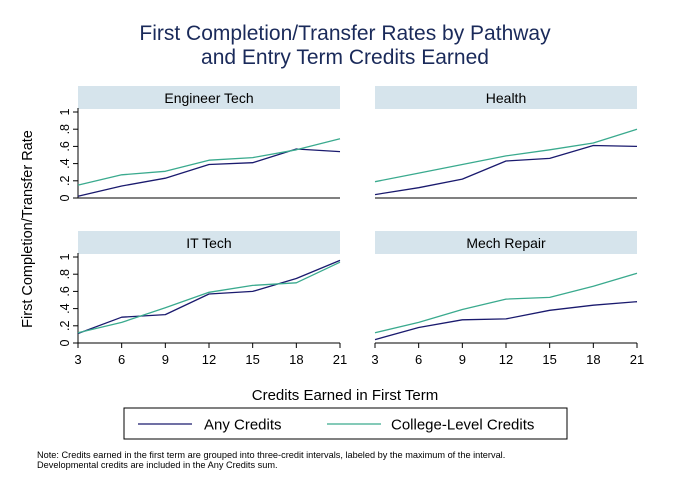  What do you see at coordinates (359, 355) in the screenshot?
I see `x-axis-ticks: 3 6 9 12 15 18 21 3 6 9 12 15 18 21` at bounding box center [359, 355].